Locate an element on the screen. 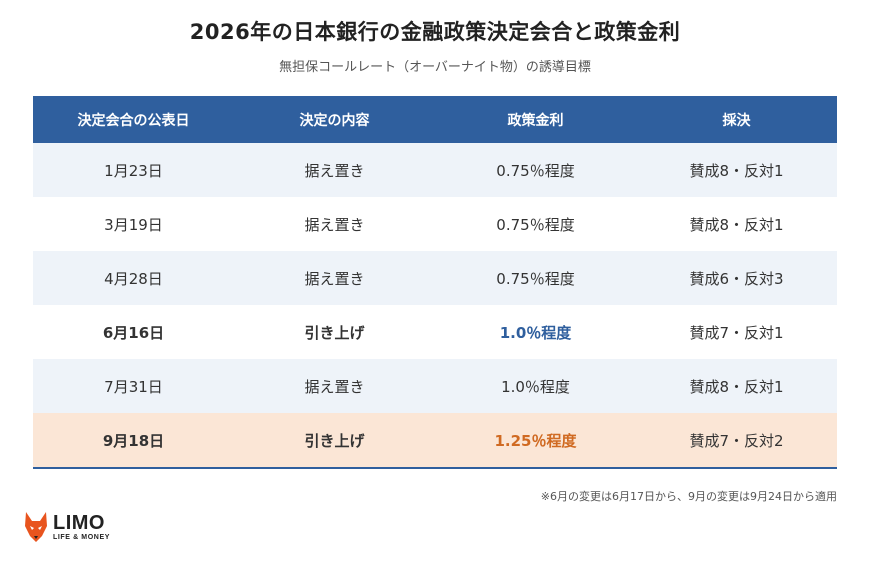  cell-vote: 賛成6・反対3 is located at coordinates (736, 278).